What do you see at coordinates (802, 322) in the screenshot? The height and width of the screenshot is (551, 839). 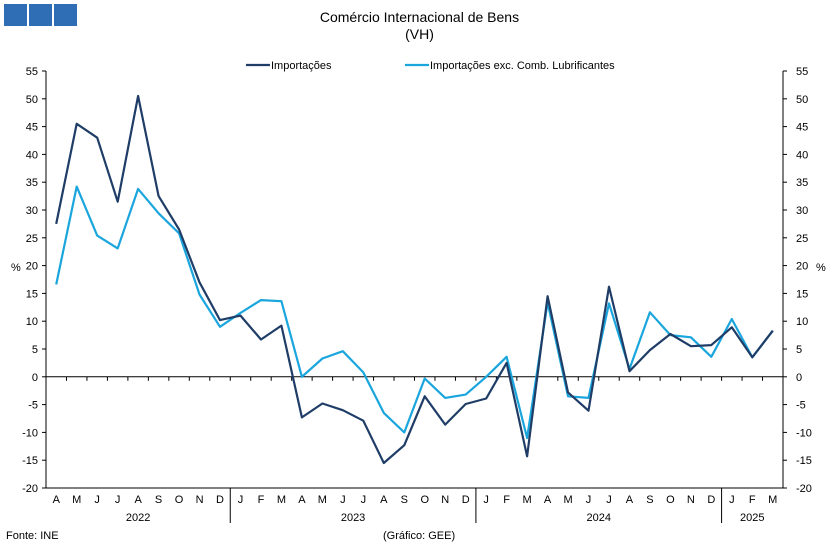 I see `y-tick-label-right: 10` at bounding box center [802, 322].